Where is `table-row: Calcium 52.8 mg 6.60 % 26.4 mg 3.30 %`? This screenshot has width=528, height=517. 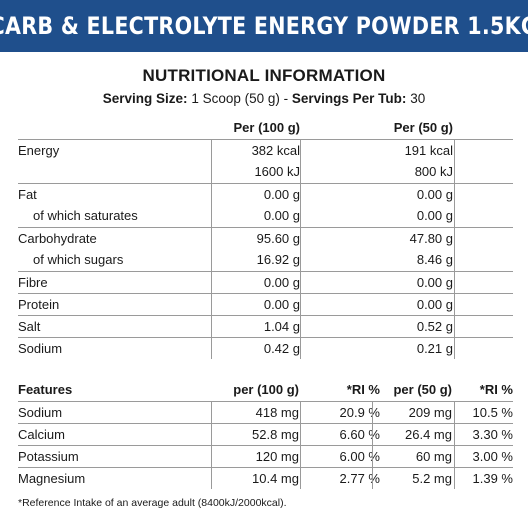 table-row: Calcium 52.8 mg 6.60 % 26.4 mg 3.30 % is located at coordinates (265, 434).